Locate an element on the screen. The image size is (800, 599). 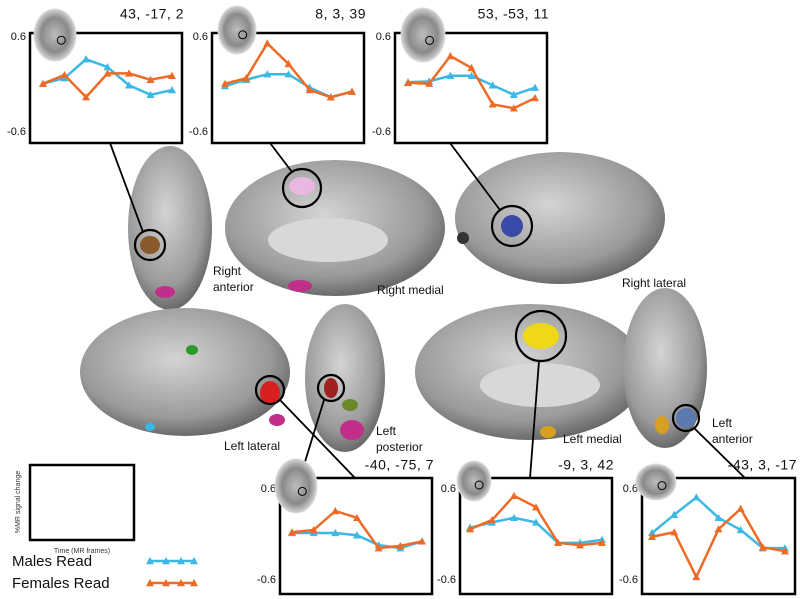
view-label: Left lateral is located at coordinates (252, 446).